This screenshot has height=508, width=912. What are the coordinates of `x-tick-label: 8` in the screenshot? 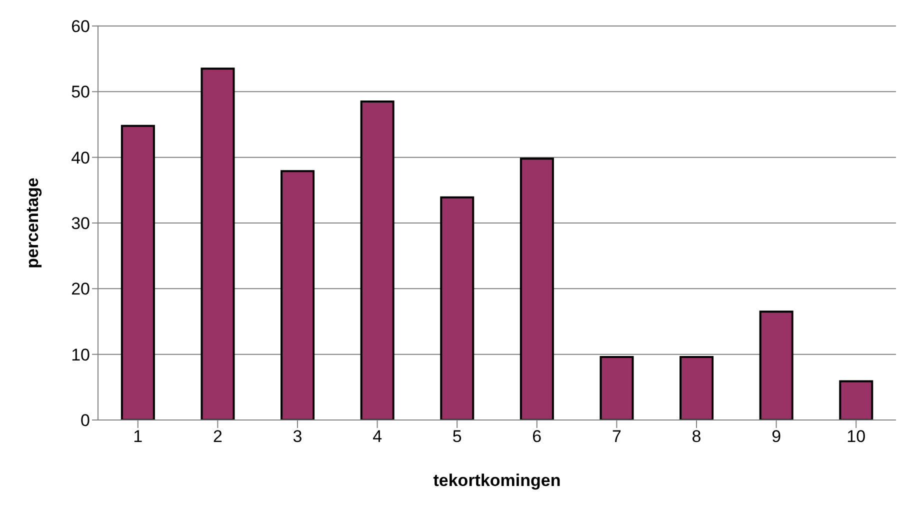 It's located at (697, 436).